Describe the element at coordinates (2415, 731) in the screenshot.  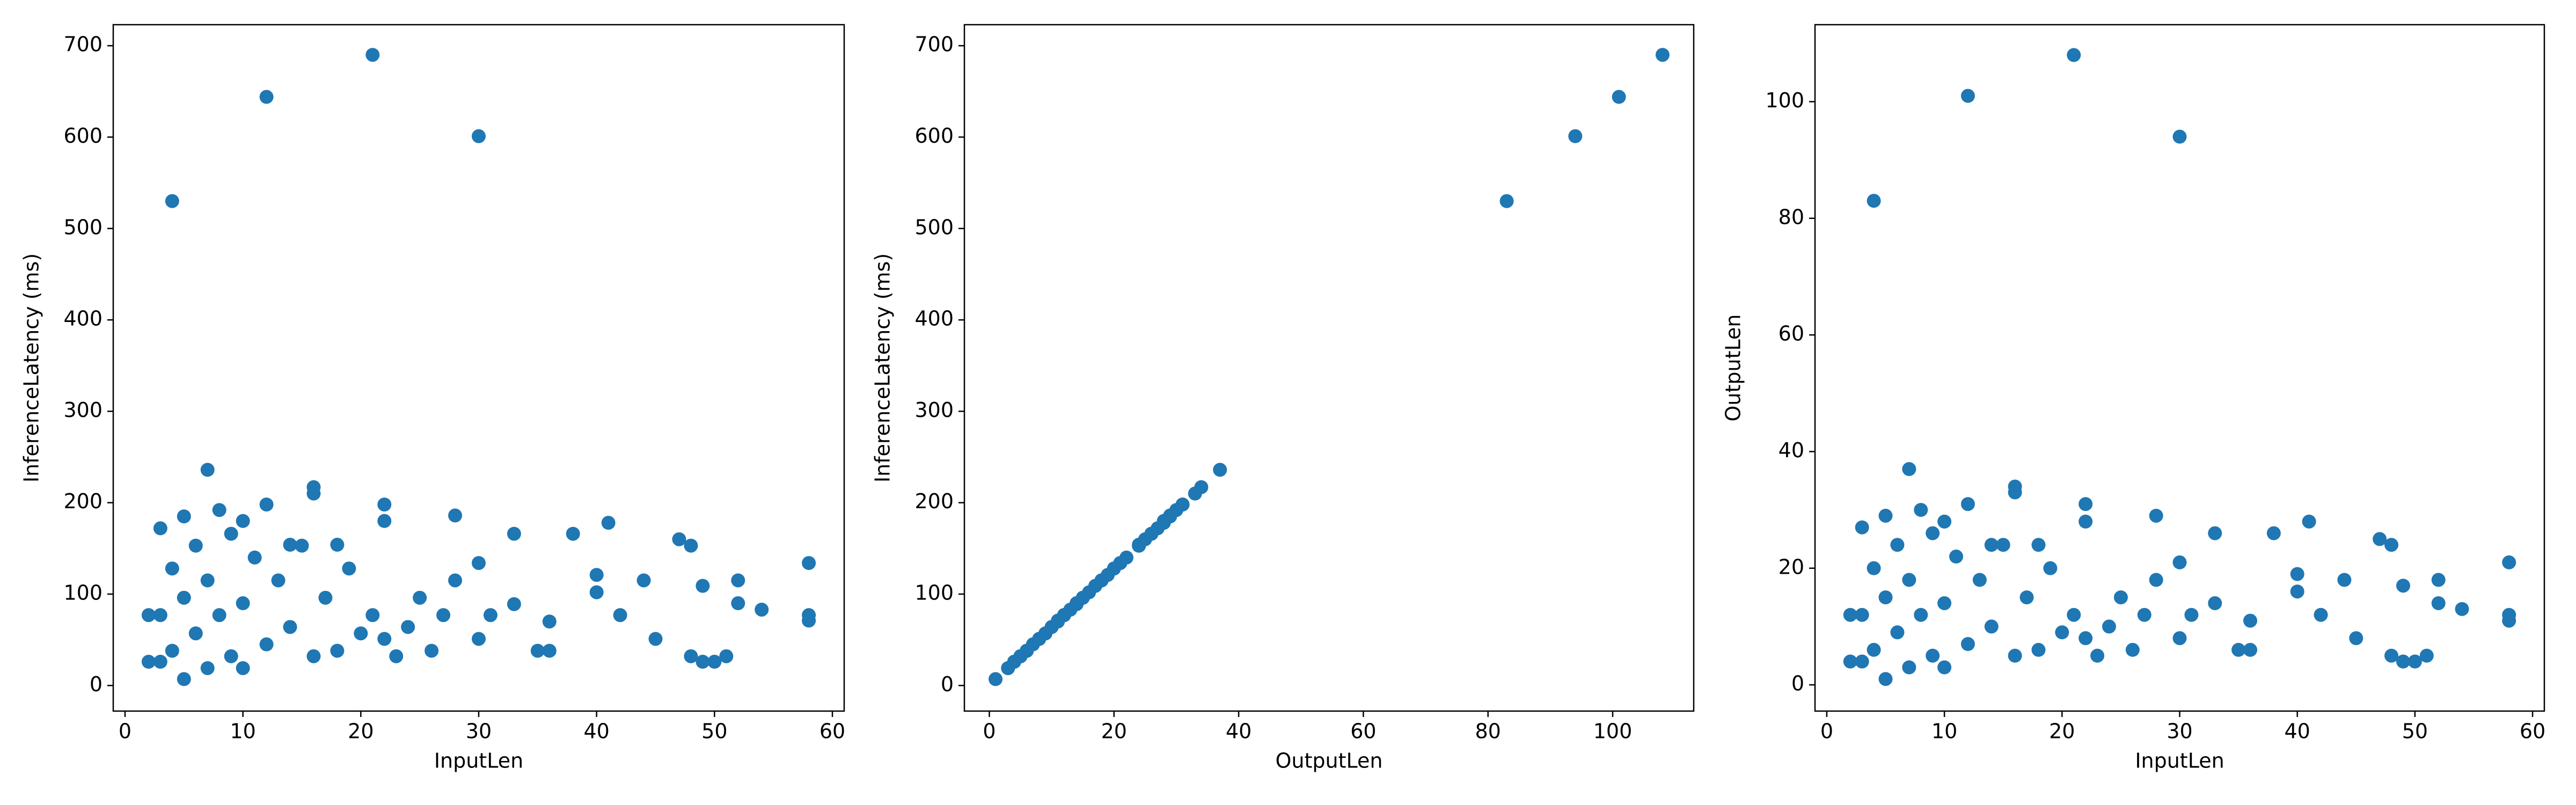
I see `x-tick-label: 50` at that location.